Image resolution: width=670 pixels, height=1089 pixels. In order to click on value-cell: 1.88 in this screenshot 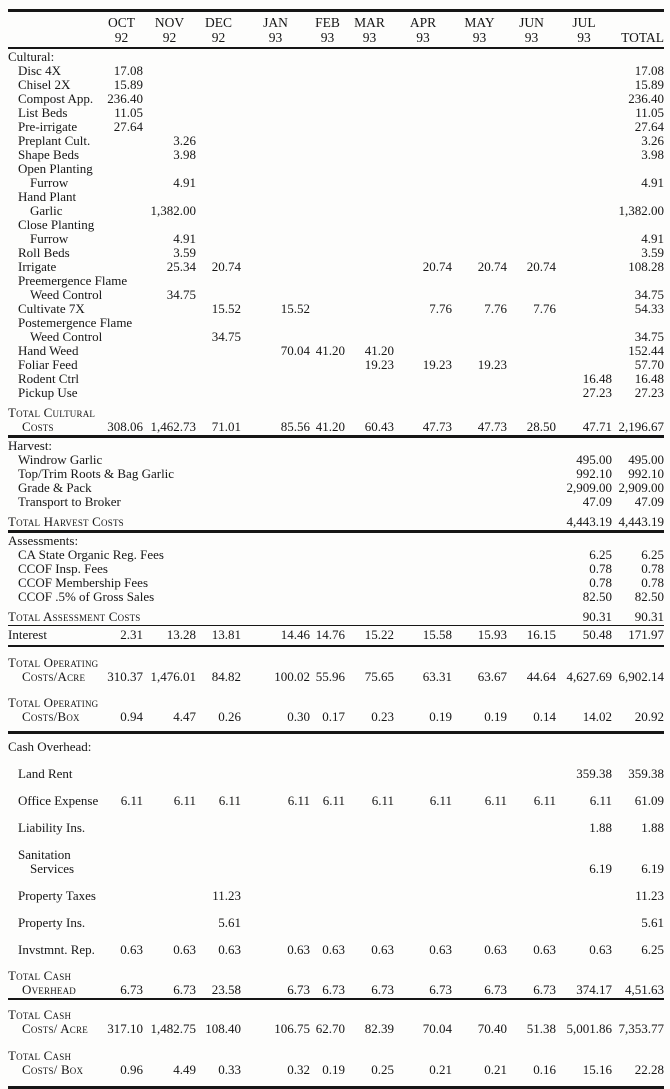, I will do `click(600, 827)`.